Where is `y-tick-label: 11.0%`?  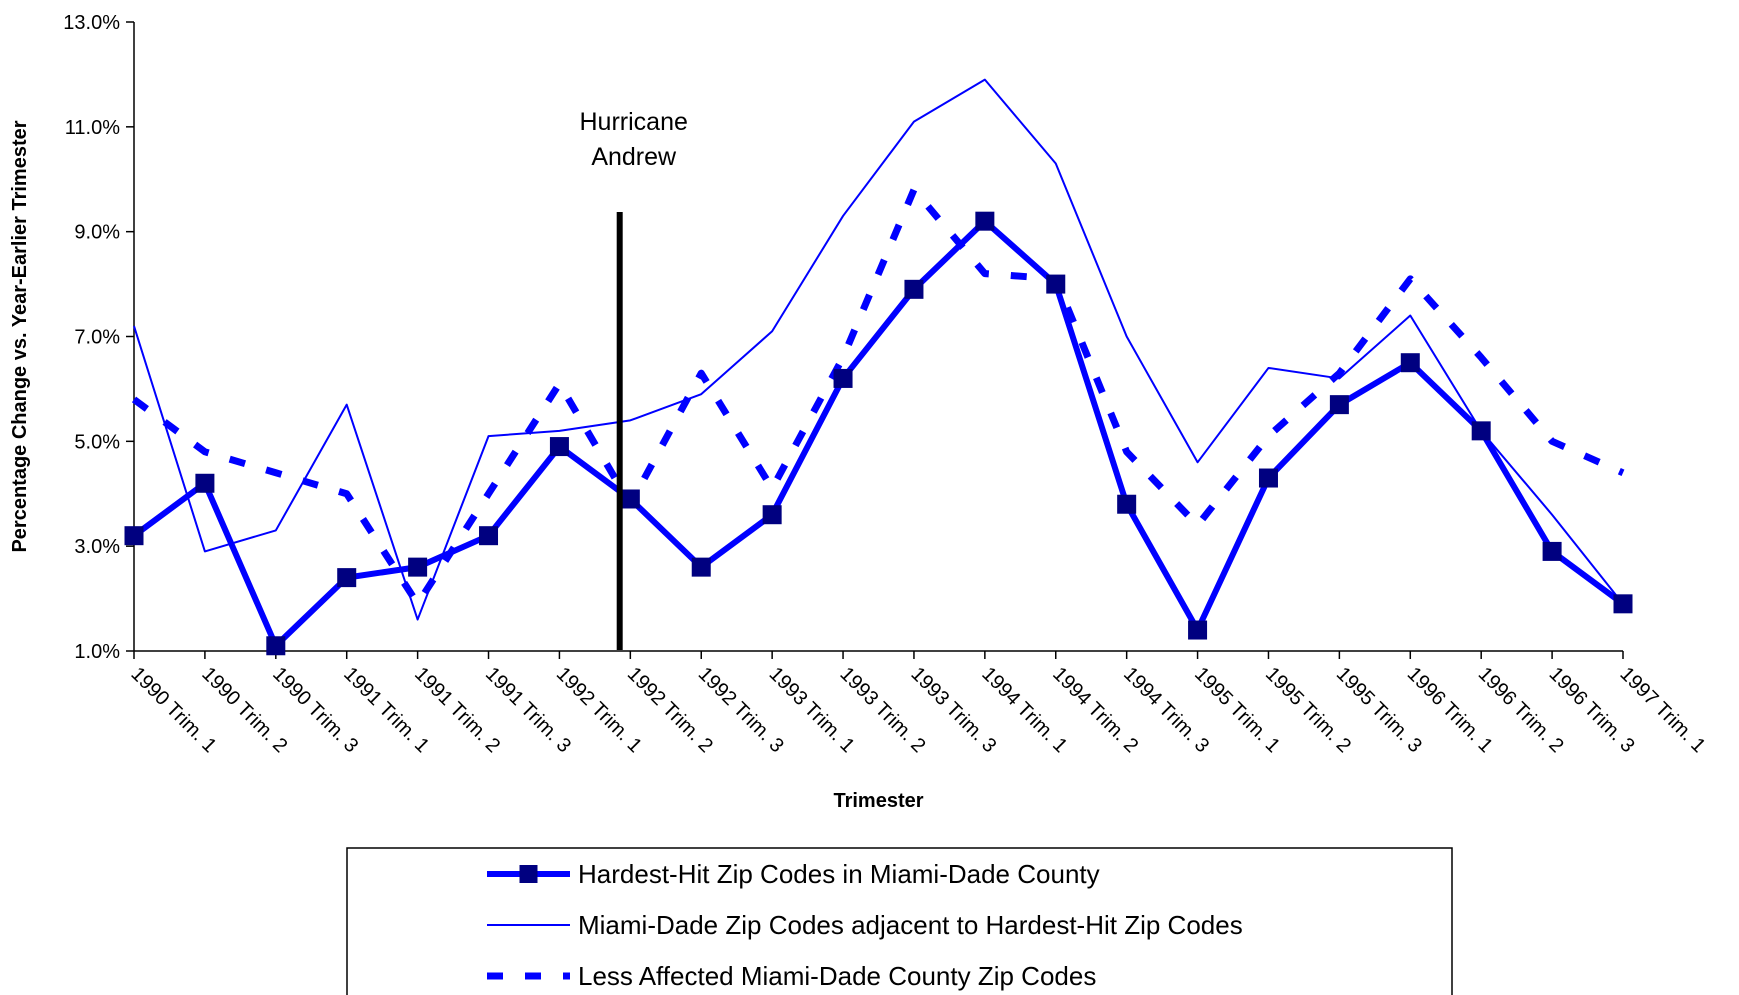 y-tick-label: 11.0% is located at coordinates (92, 128).